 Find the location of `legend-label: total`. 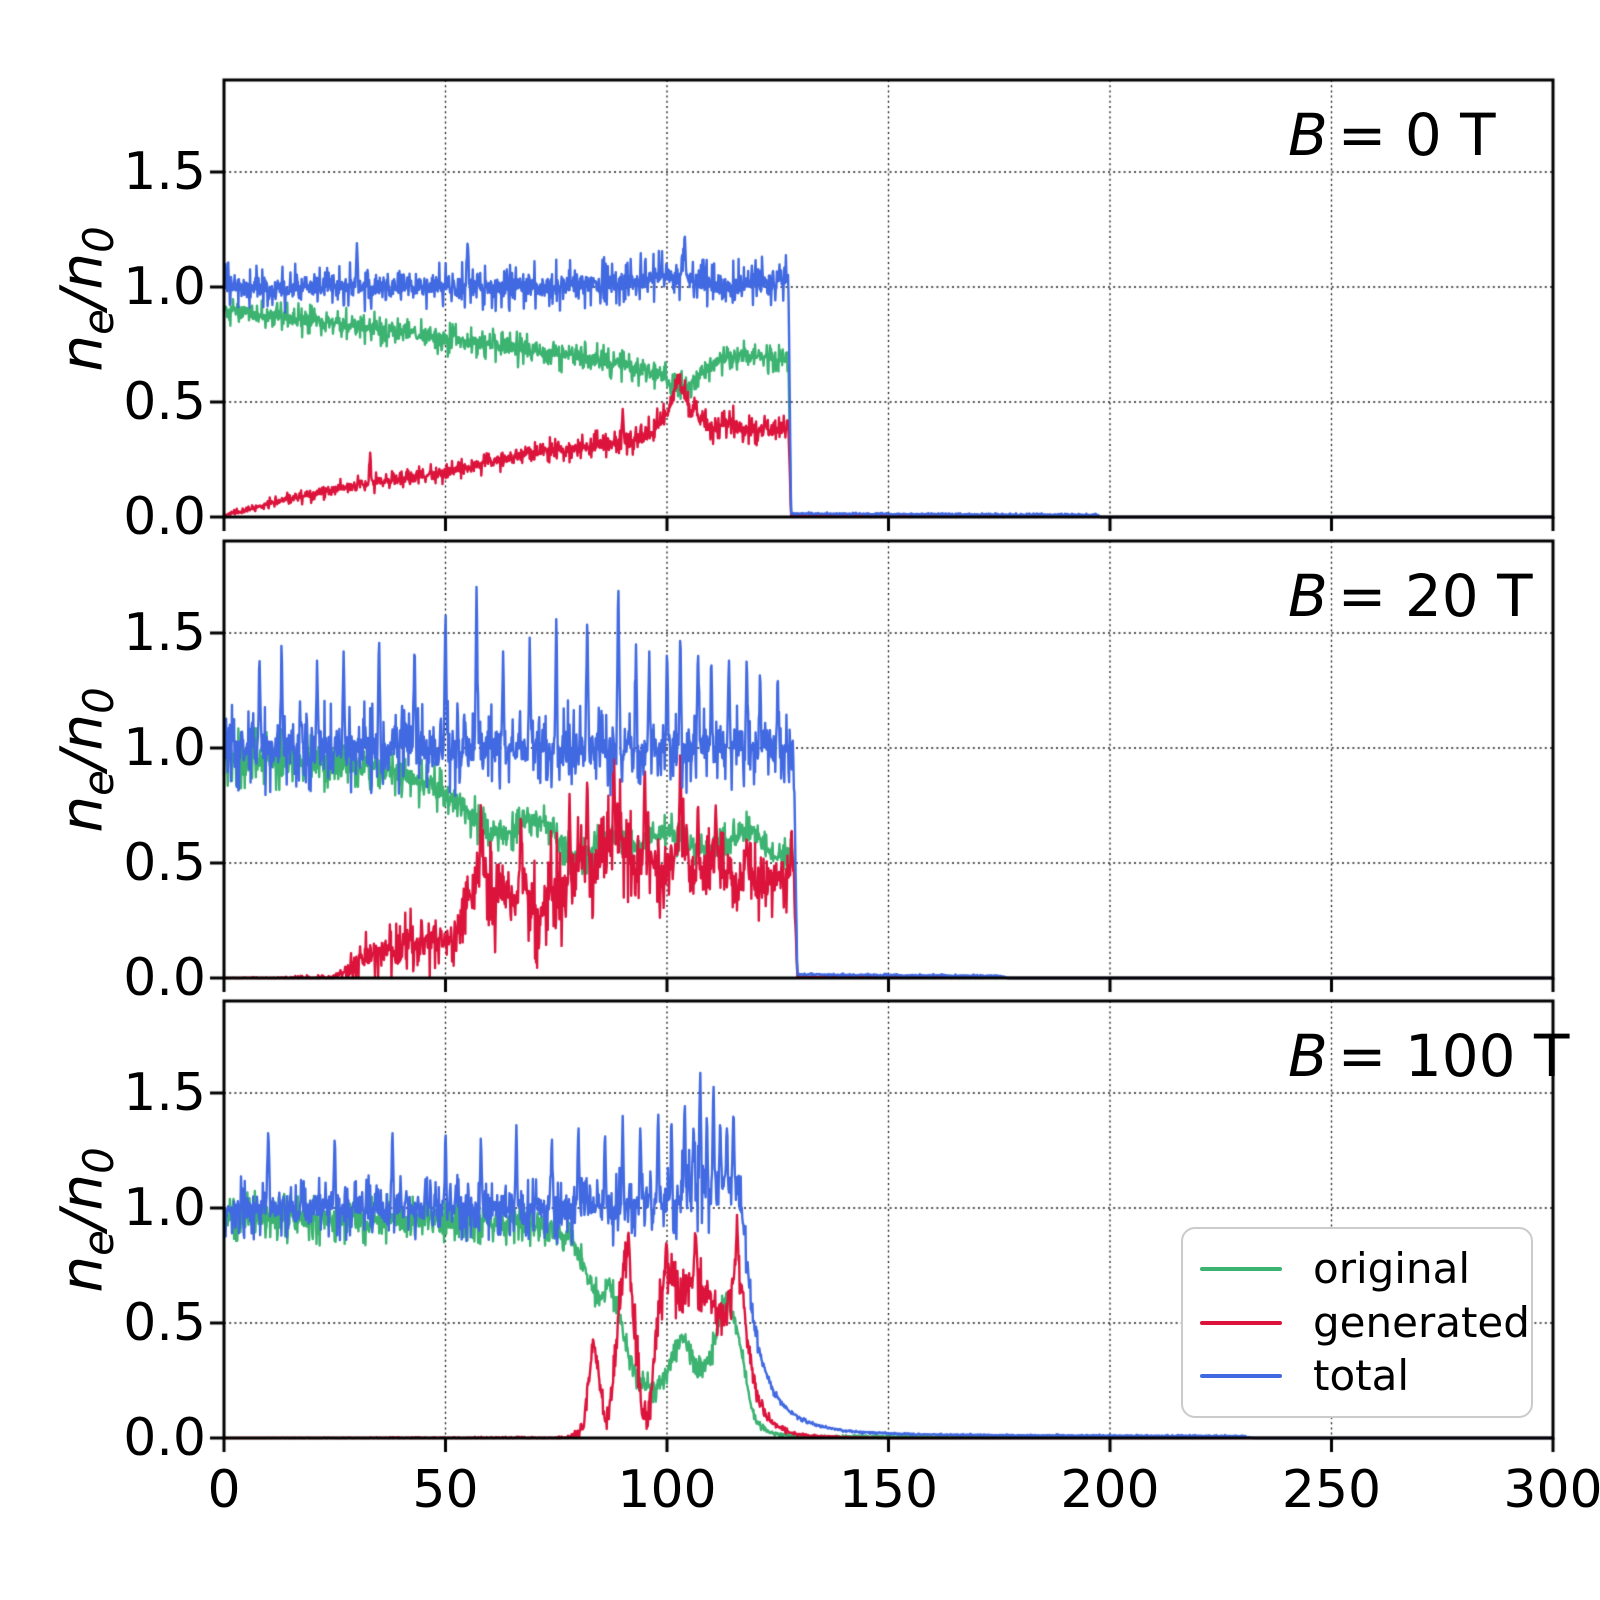

legend-label: total is located at coordinates (1361, 1375).